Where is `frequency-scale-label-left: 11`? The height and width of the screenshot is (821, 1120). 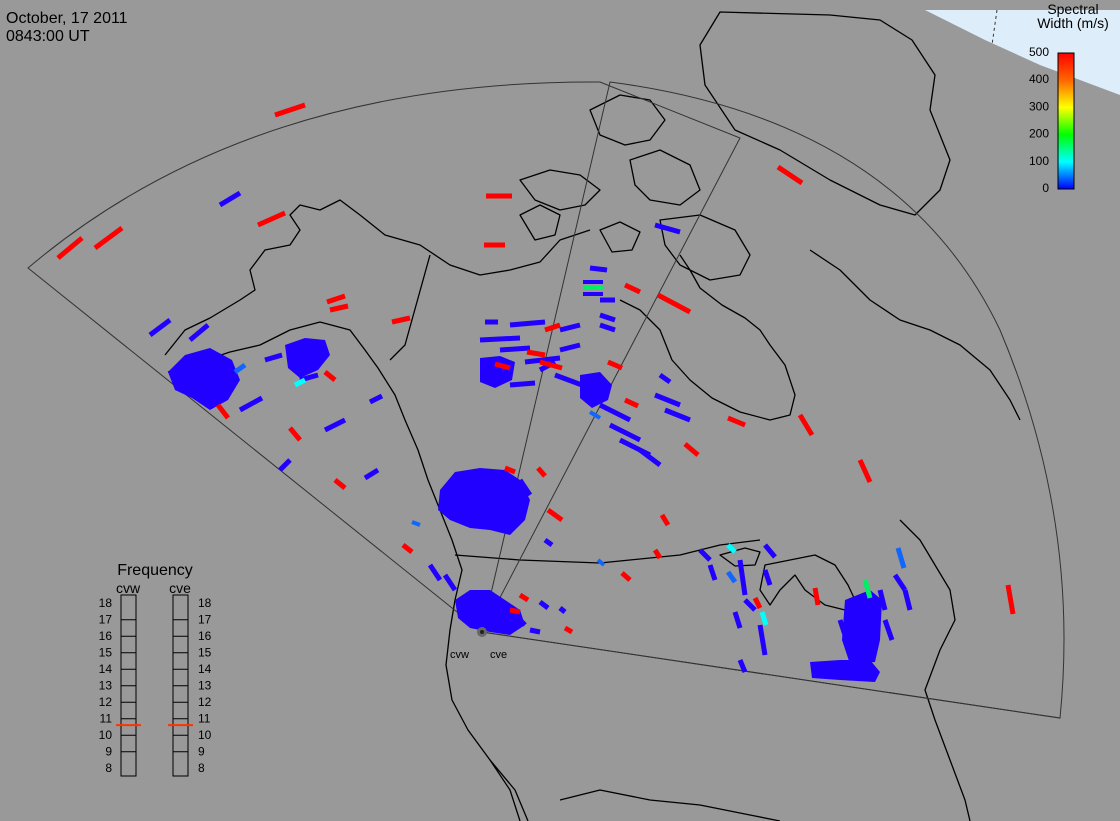 frequency-scale-label-left: 11 is located at coordinates (106, 719).